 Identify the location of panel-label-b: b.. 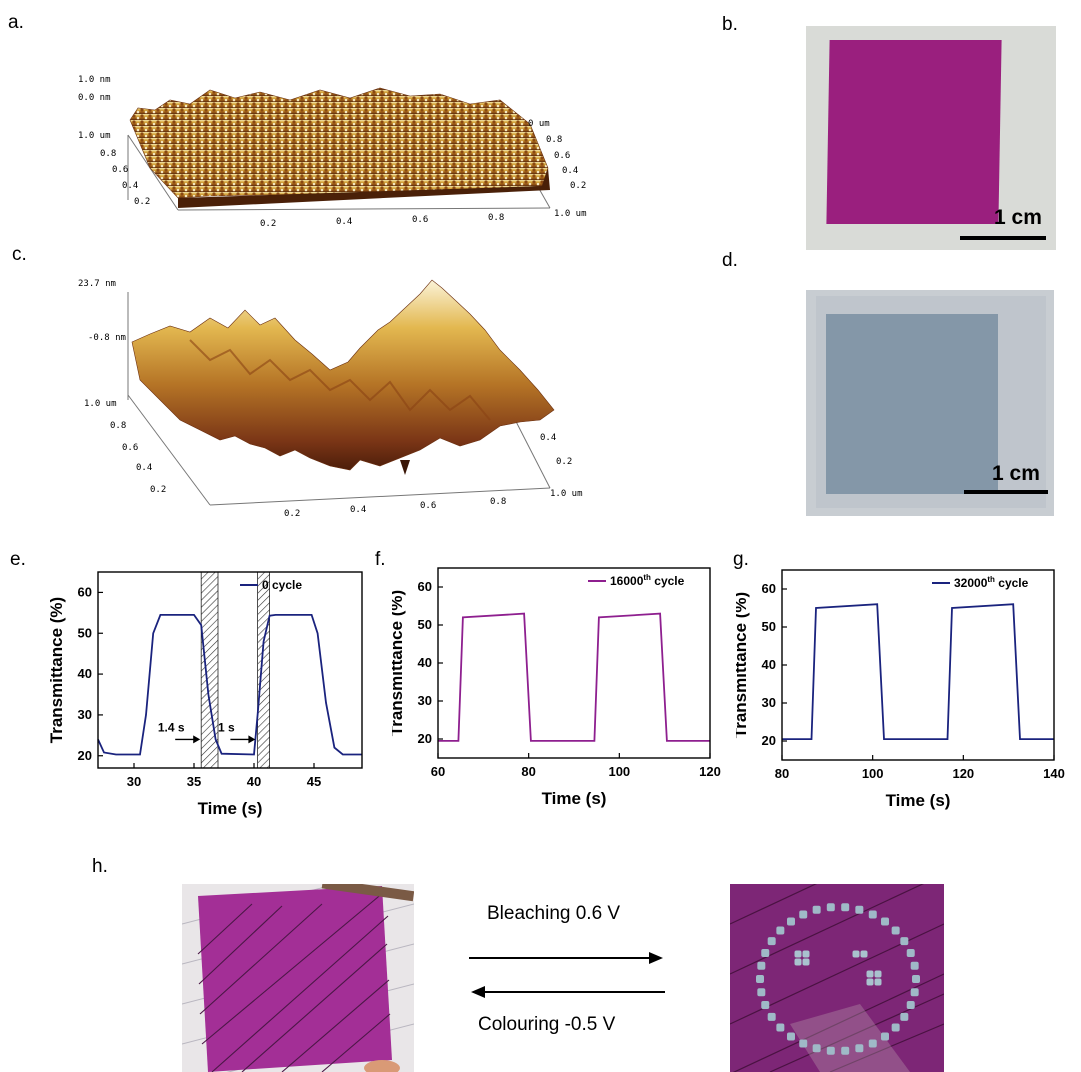
(730, 24).